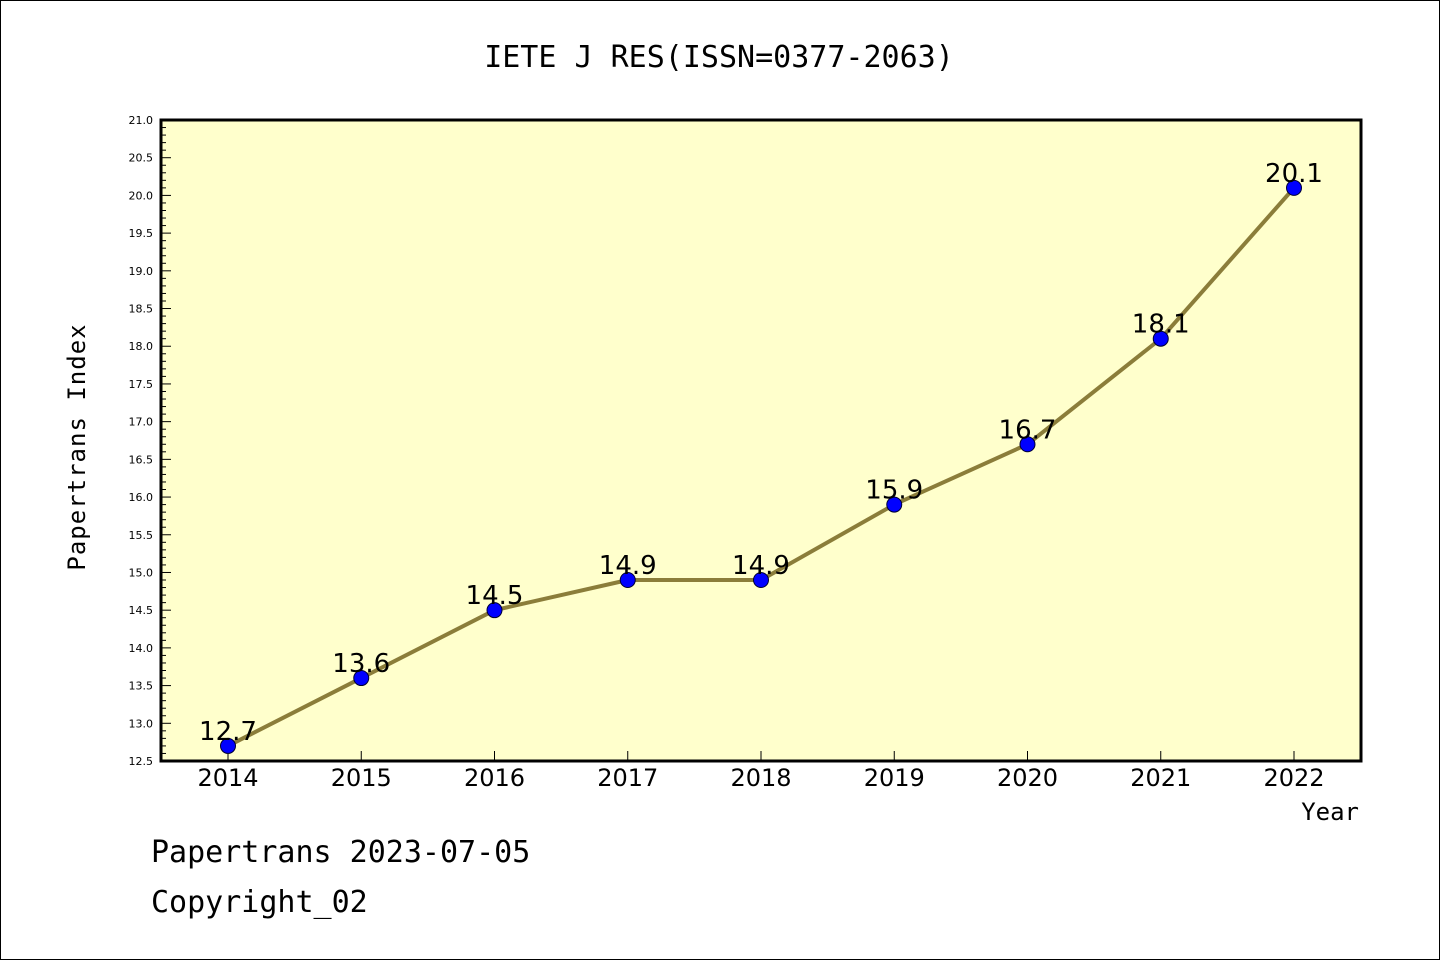 This screenshot has height=960, width=1440. What do you see at coordinates (495, 596) in the screenshot?
I see `data-label: 14.5` at bounding box center [495, 596].